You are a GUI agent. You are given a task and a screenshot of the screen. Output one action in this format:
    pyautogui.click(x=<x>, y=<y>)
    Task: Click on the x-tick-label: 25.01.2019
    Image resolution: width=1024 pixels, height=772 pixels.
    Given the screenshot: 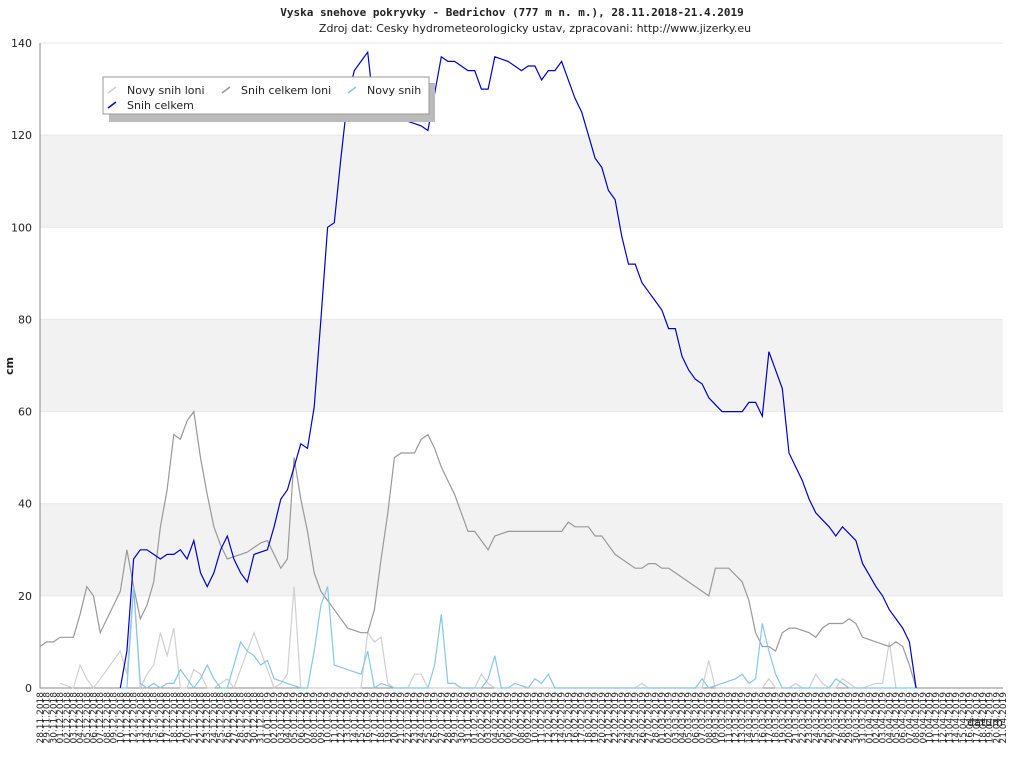 What is the action you would take?
    pyautogui.click(x=429, y=718)
    